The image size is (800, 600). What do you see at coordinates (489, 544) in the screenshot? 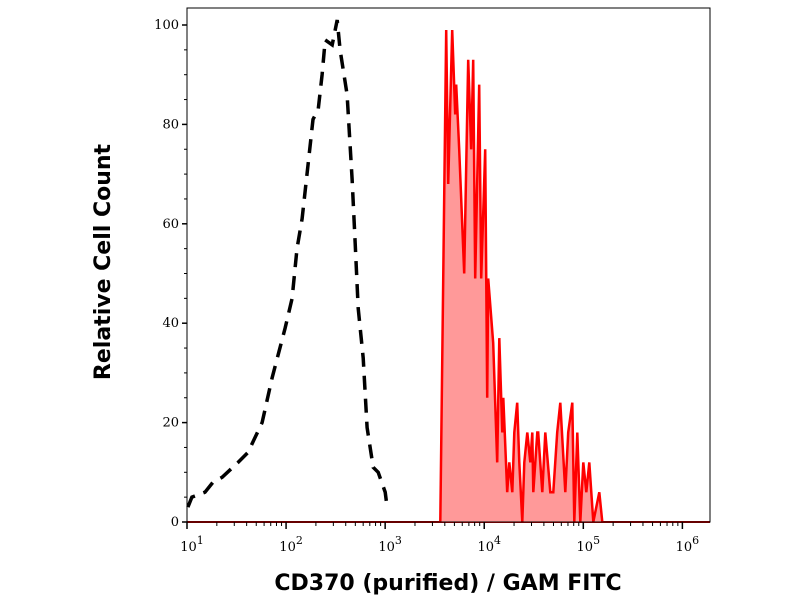
I see `x-tick-label: 10⁴` at bounding box center [489, 544].